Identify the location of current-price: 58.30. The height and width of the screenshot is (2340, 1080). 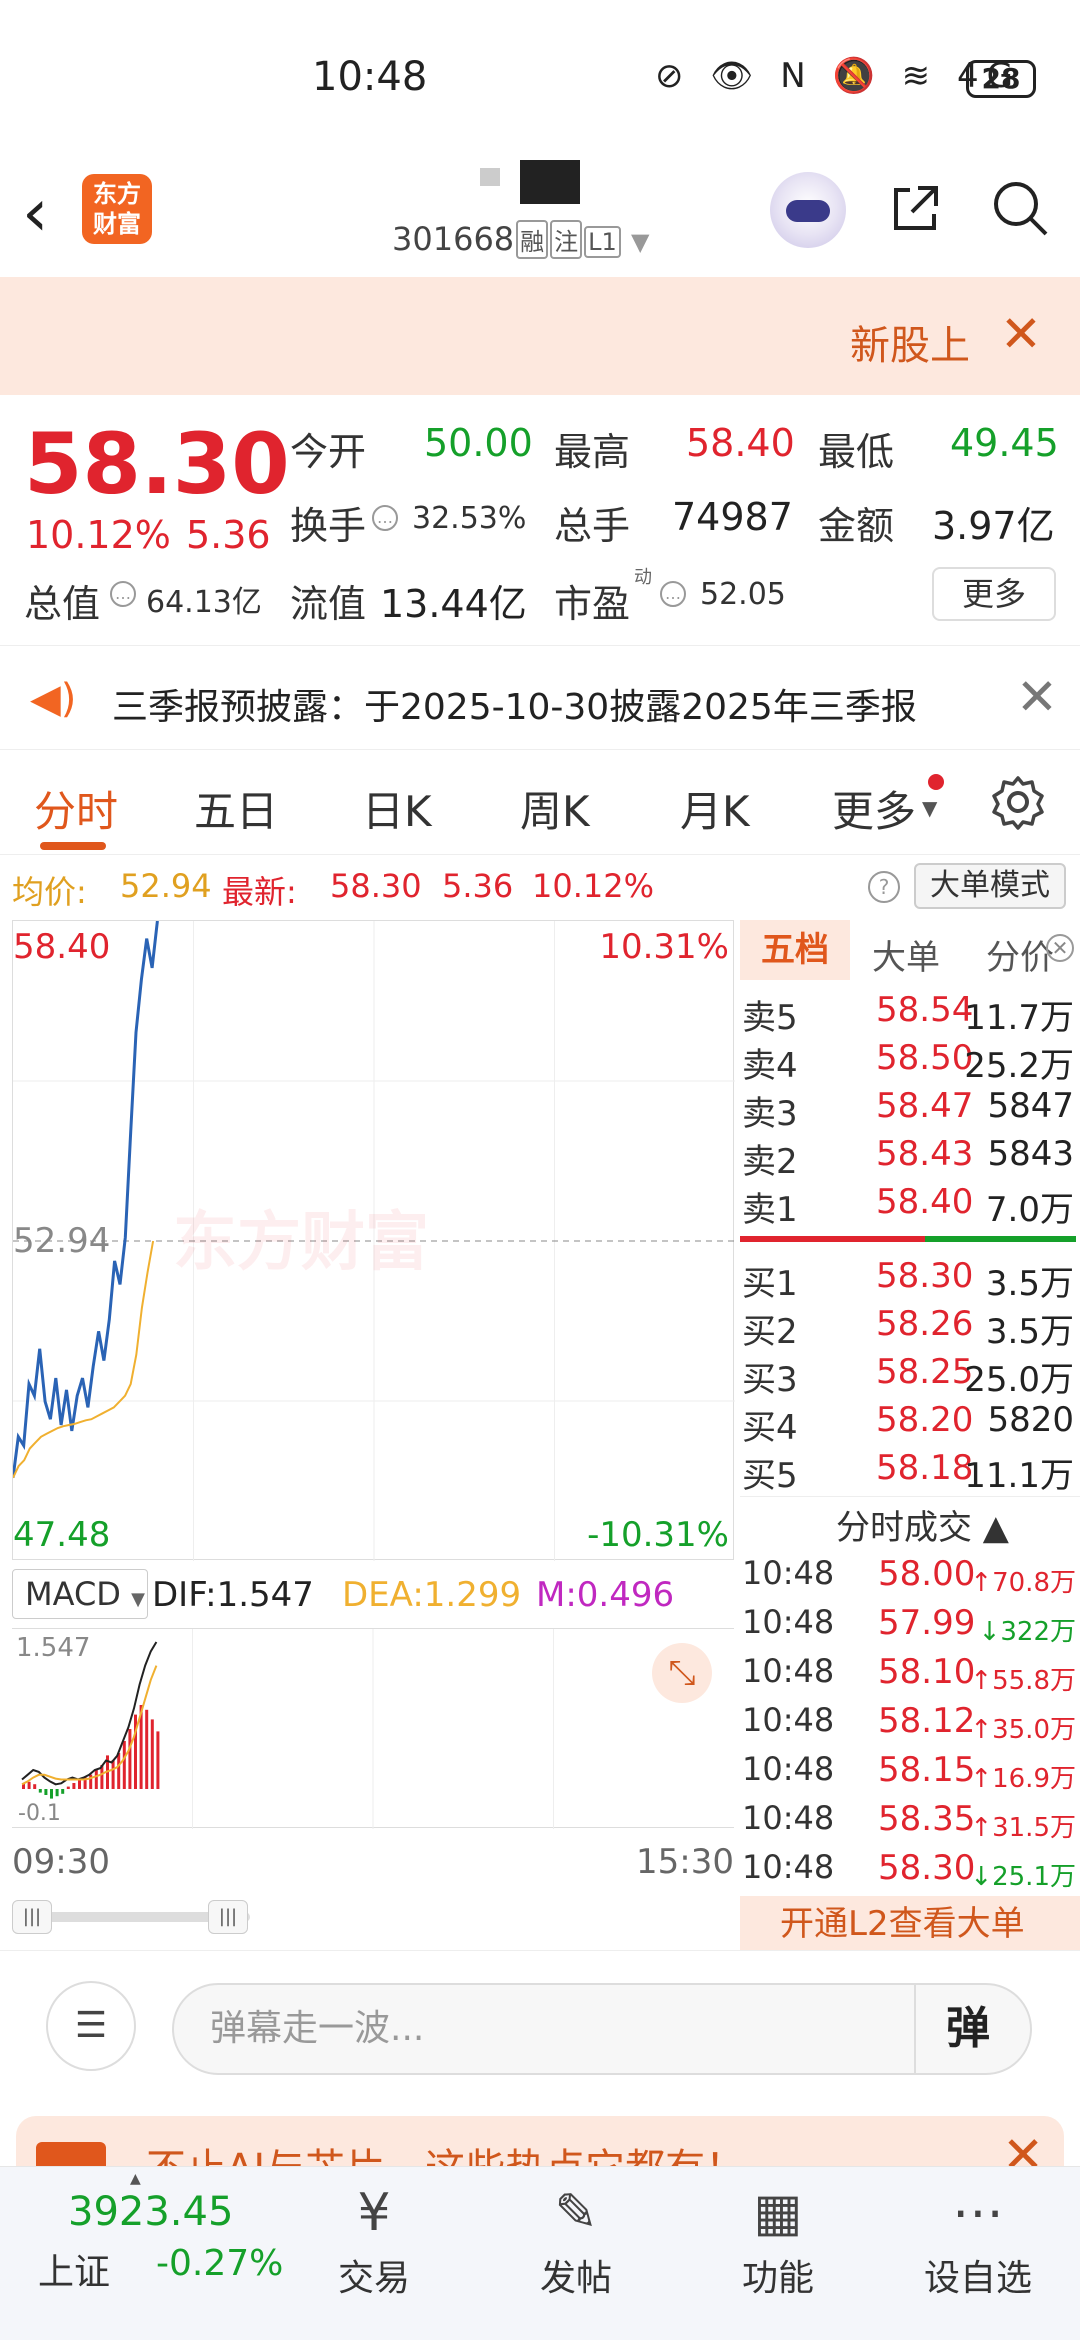
(157, 464).